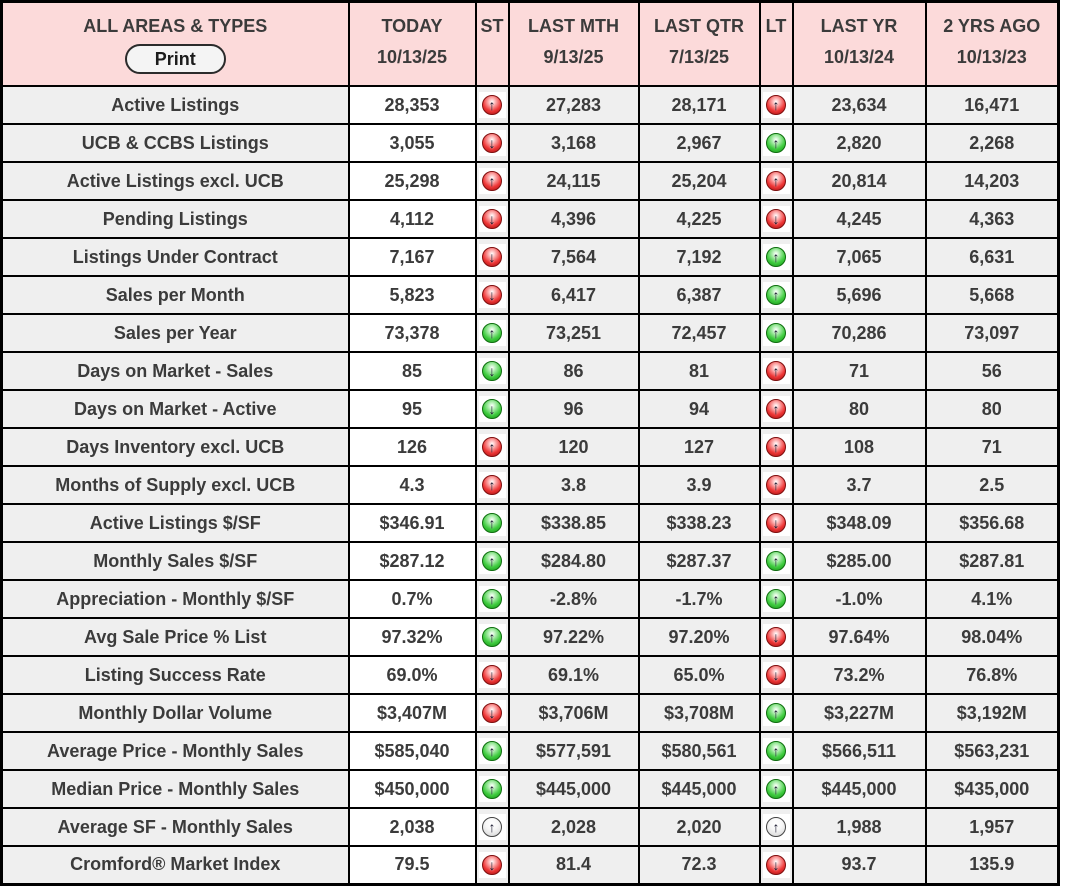 The width and height of the screenshot is (1066, 886). I want to click on row-label: Average Price - Monthly Sales, so click(175, 751).